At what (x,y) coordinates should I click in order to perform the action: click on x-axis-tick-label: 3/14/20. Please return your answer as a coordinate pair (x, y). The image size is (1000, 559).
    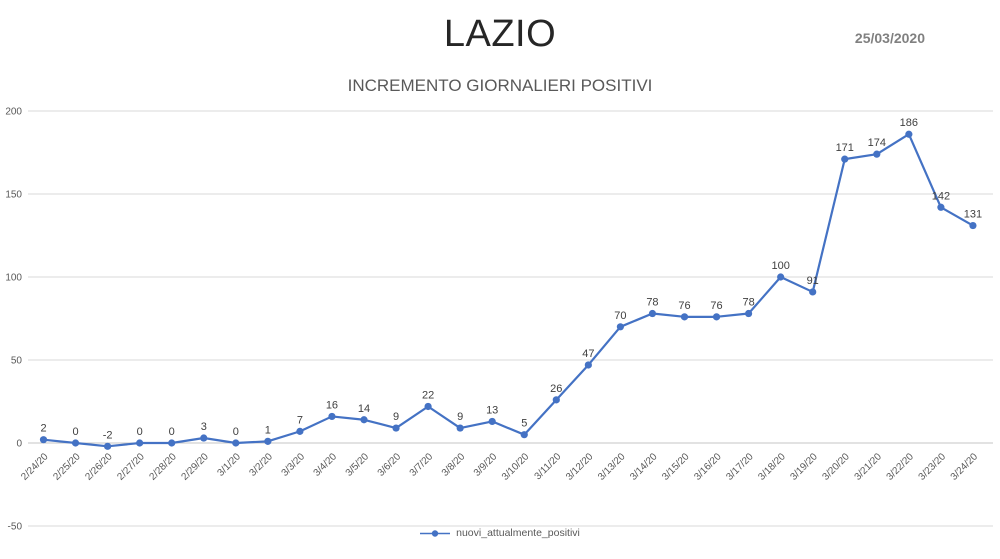
    Looking at the image, I should click on (644, 467).